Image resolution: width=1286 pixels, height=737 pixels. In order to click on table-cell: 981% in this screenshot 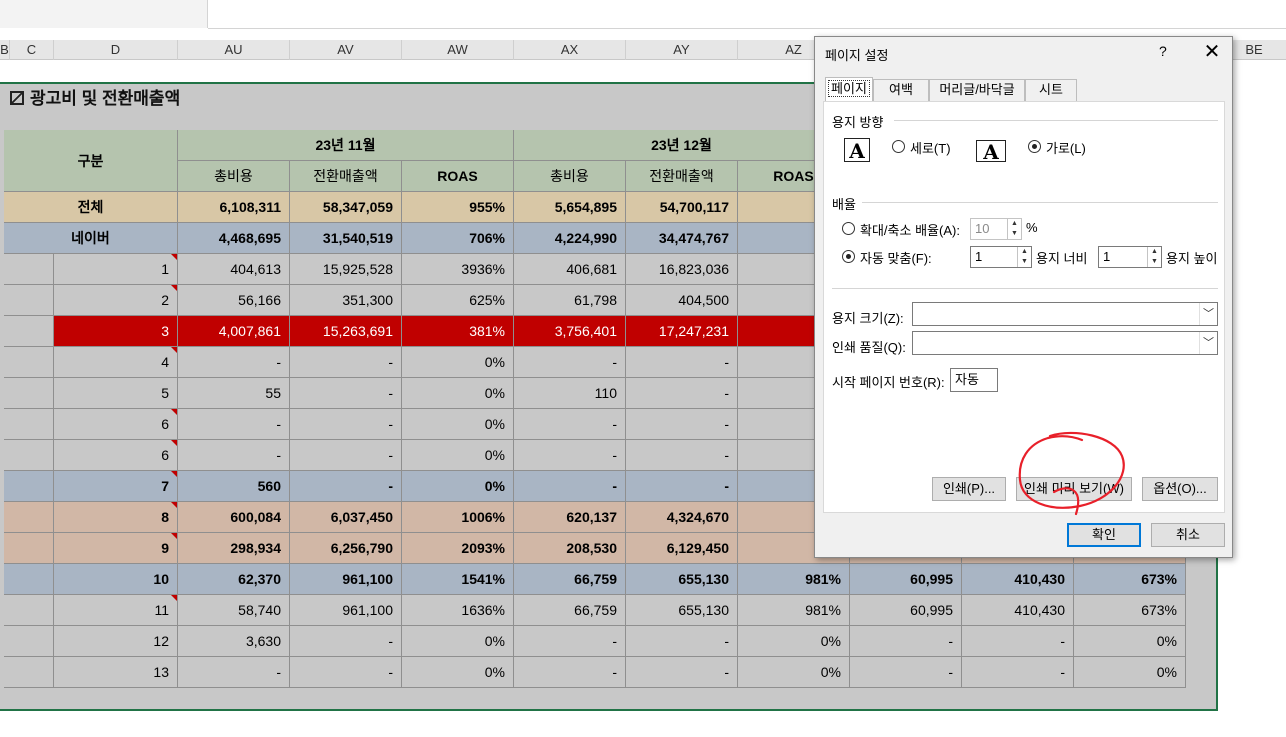, I will do `click(794, 610)`.